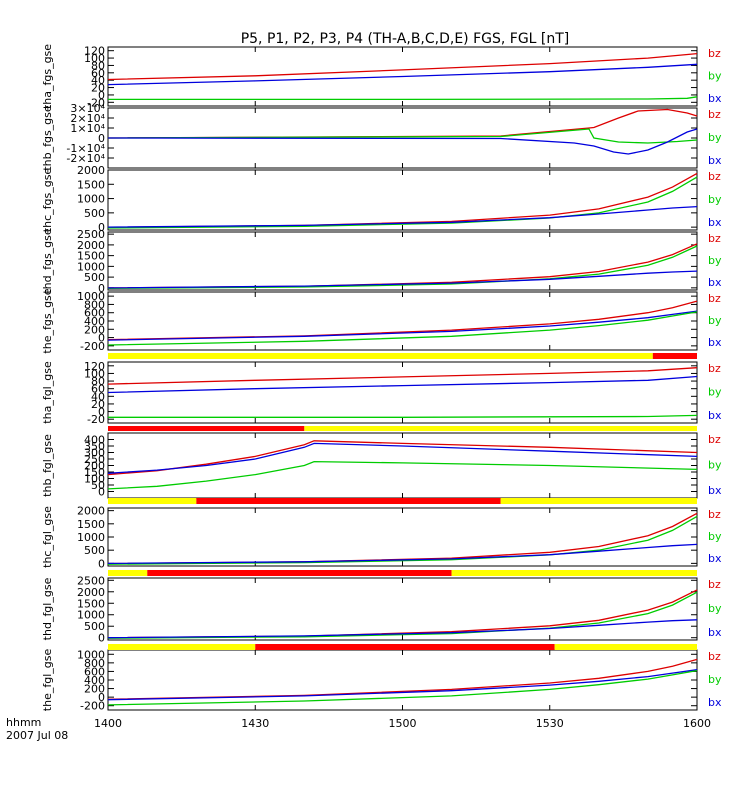  What do you see at coordinates (98, 389) in the screenshot?
I see `y-tick-label: 60` at bounding box center [98, 389].